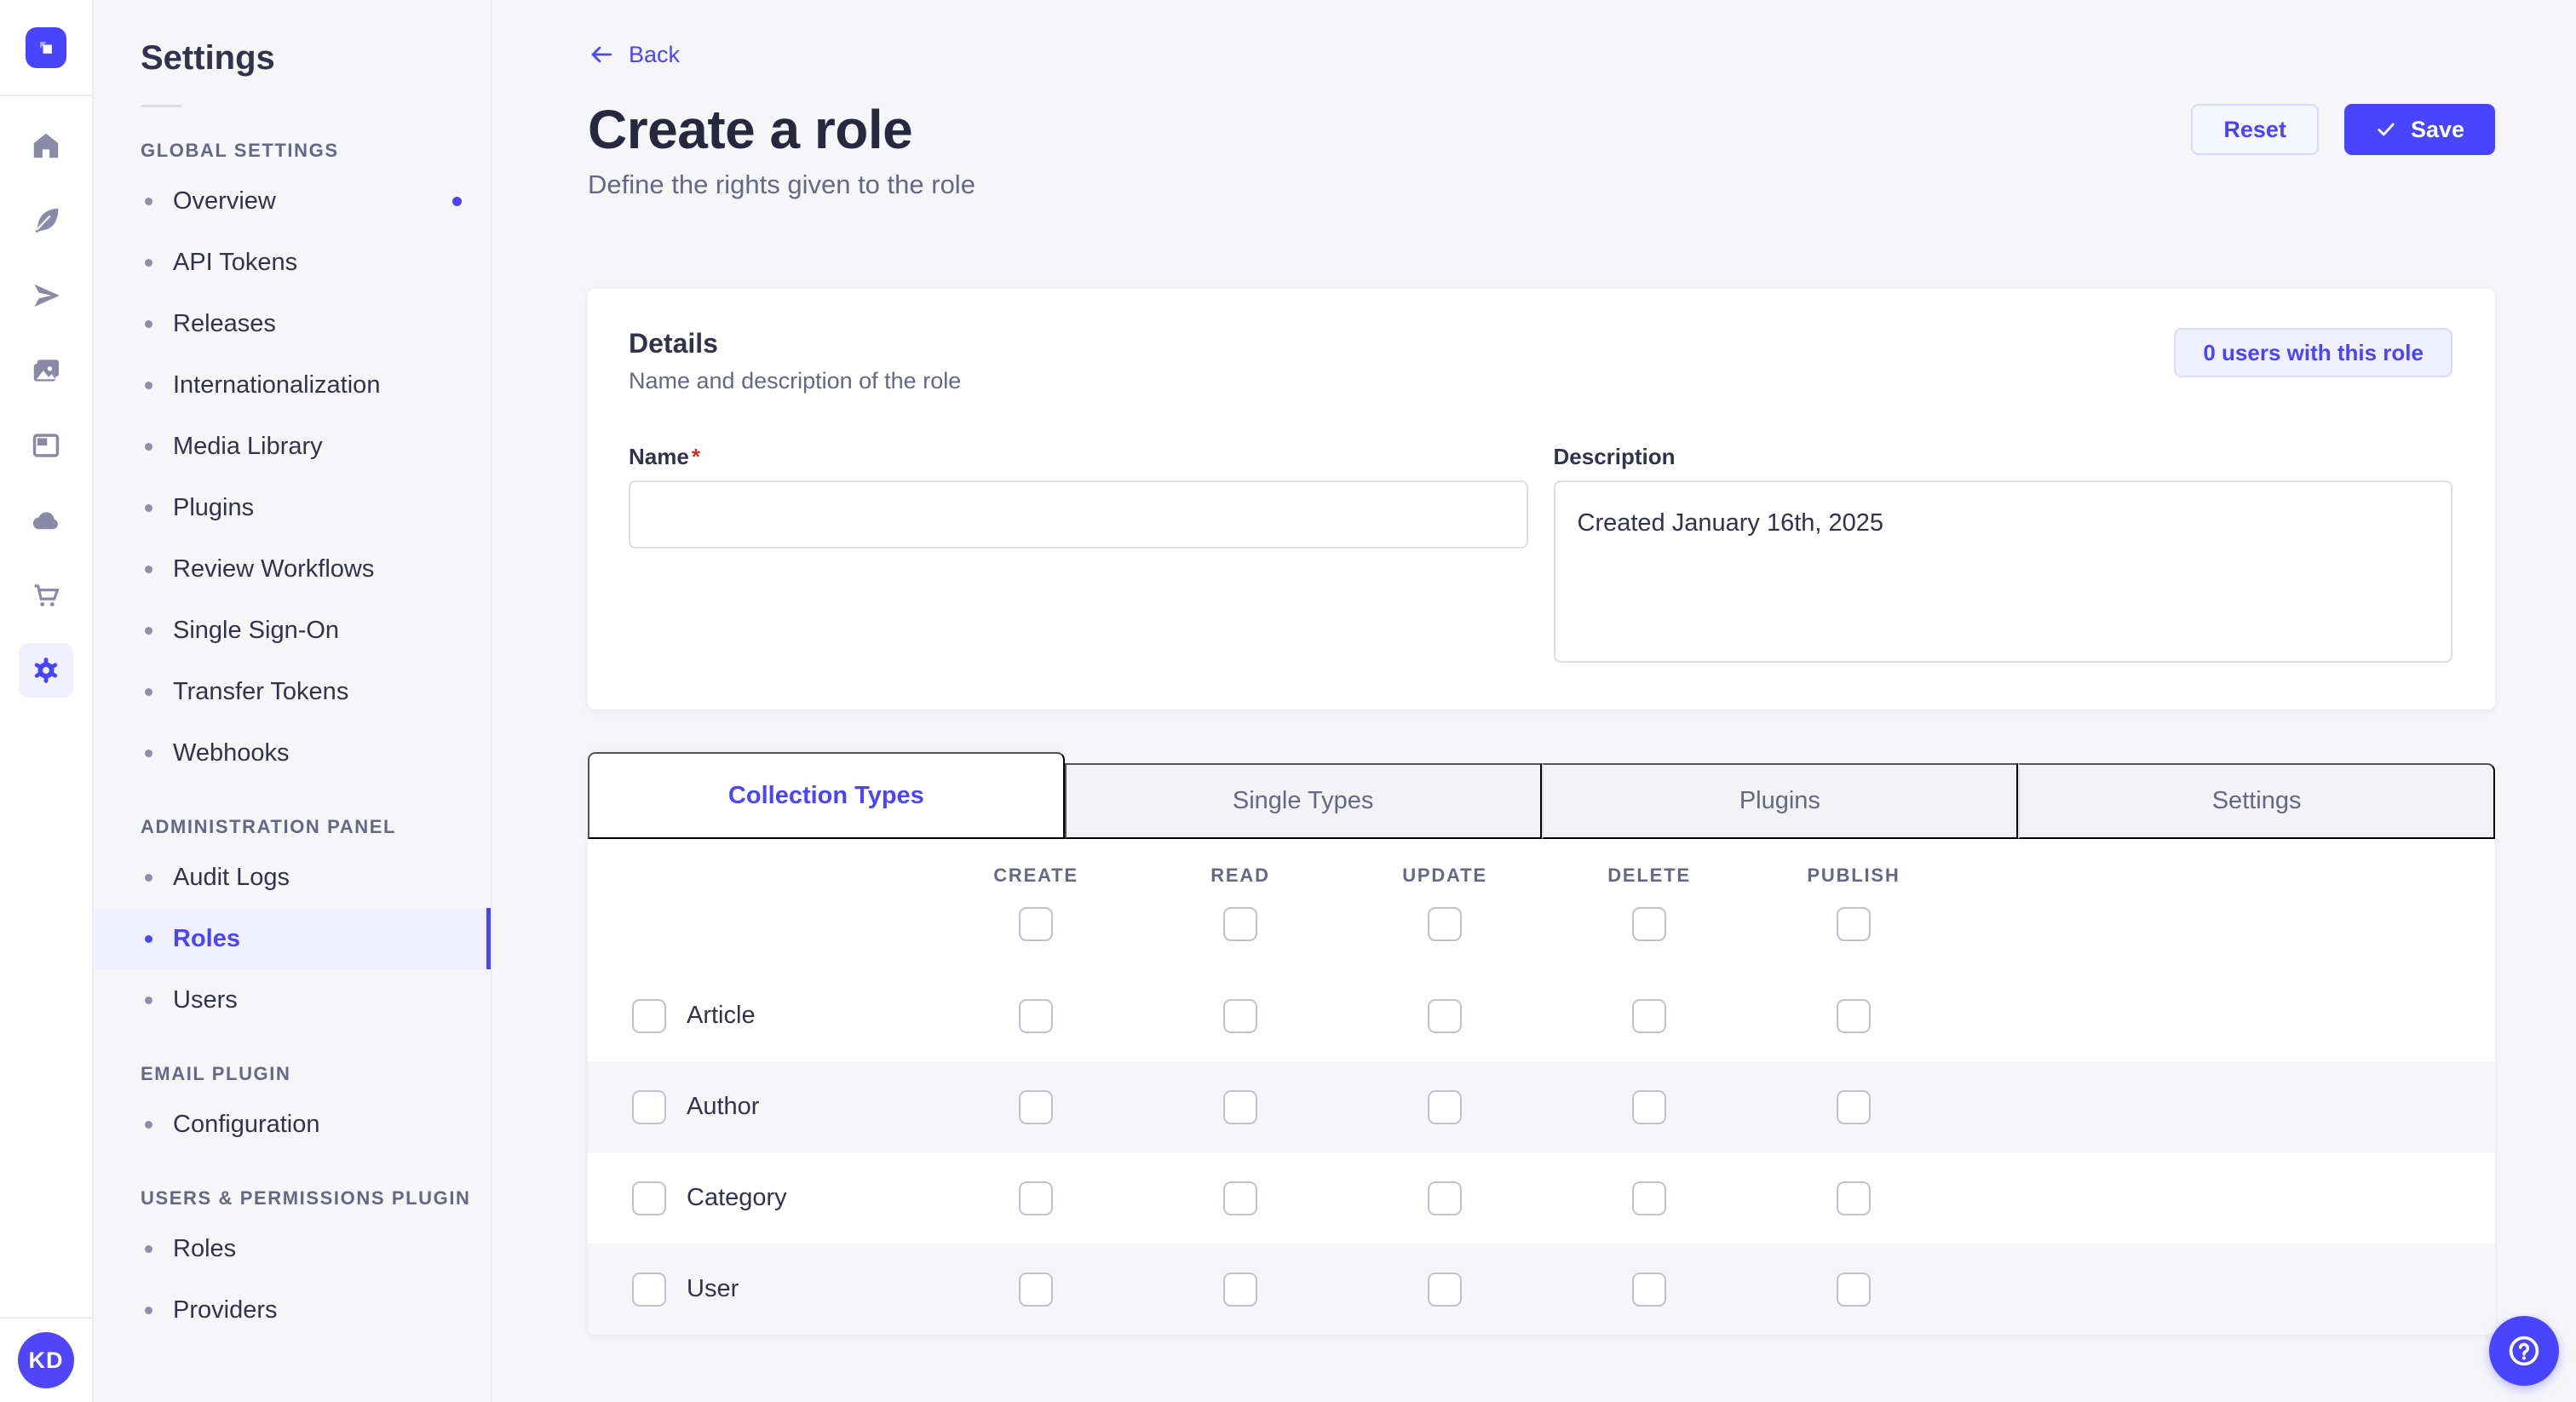 This screenshot has width=2576, height=1402. What do you see at coordinates (713, 1288) in the screenshot?
I see `content-type-name: User` at bounding box center [713, 1288].